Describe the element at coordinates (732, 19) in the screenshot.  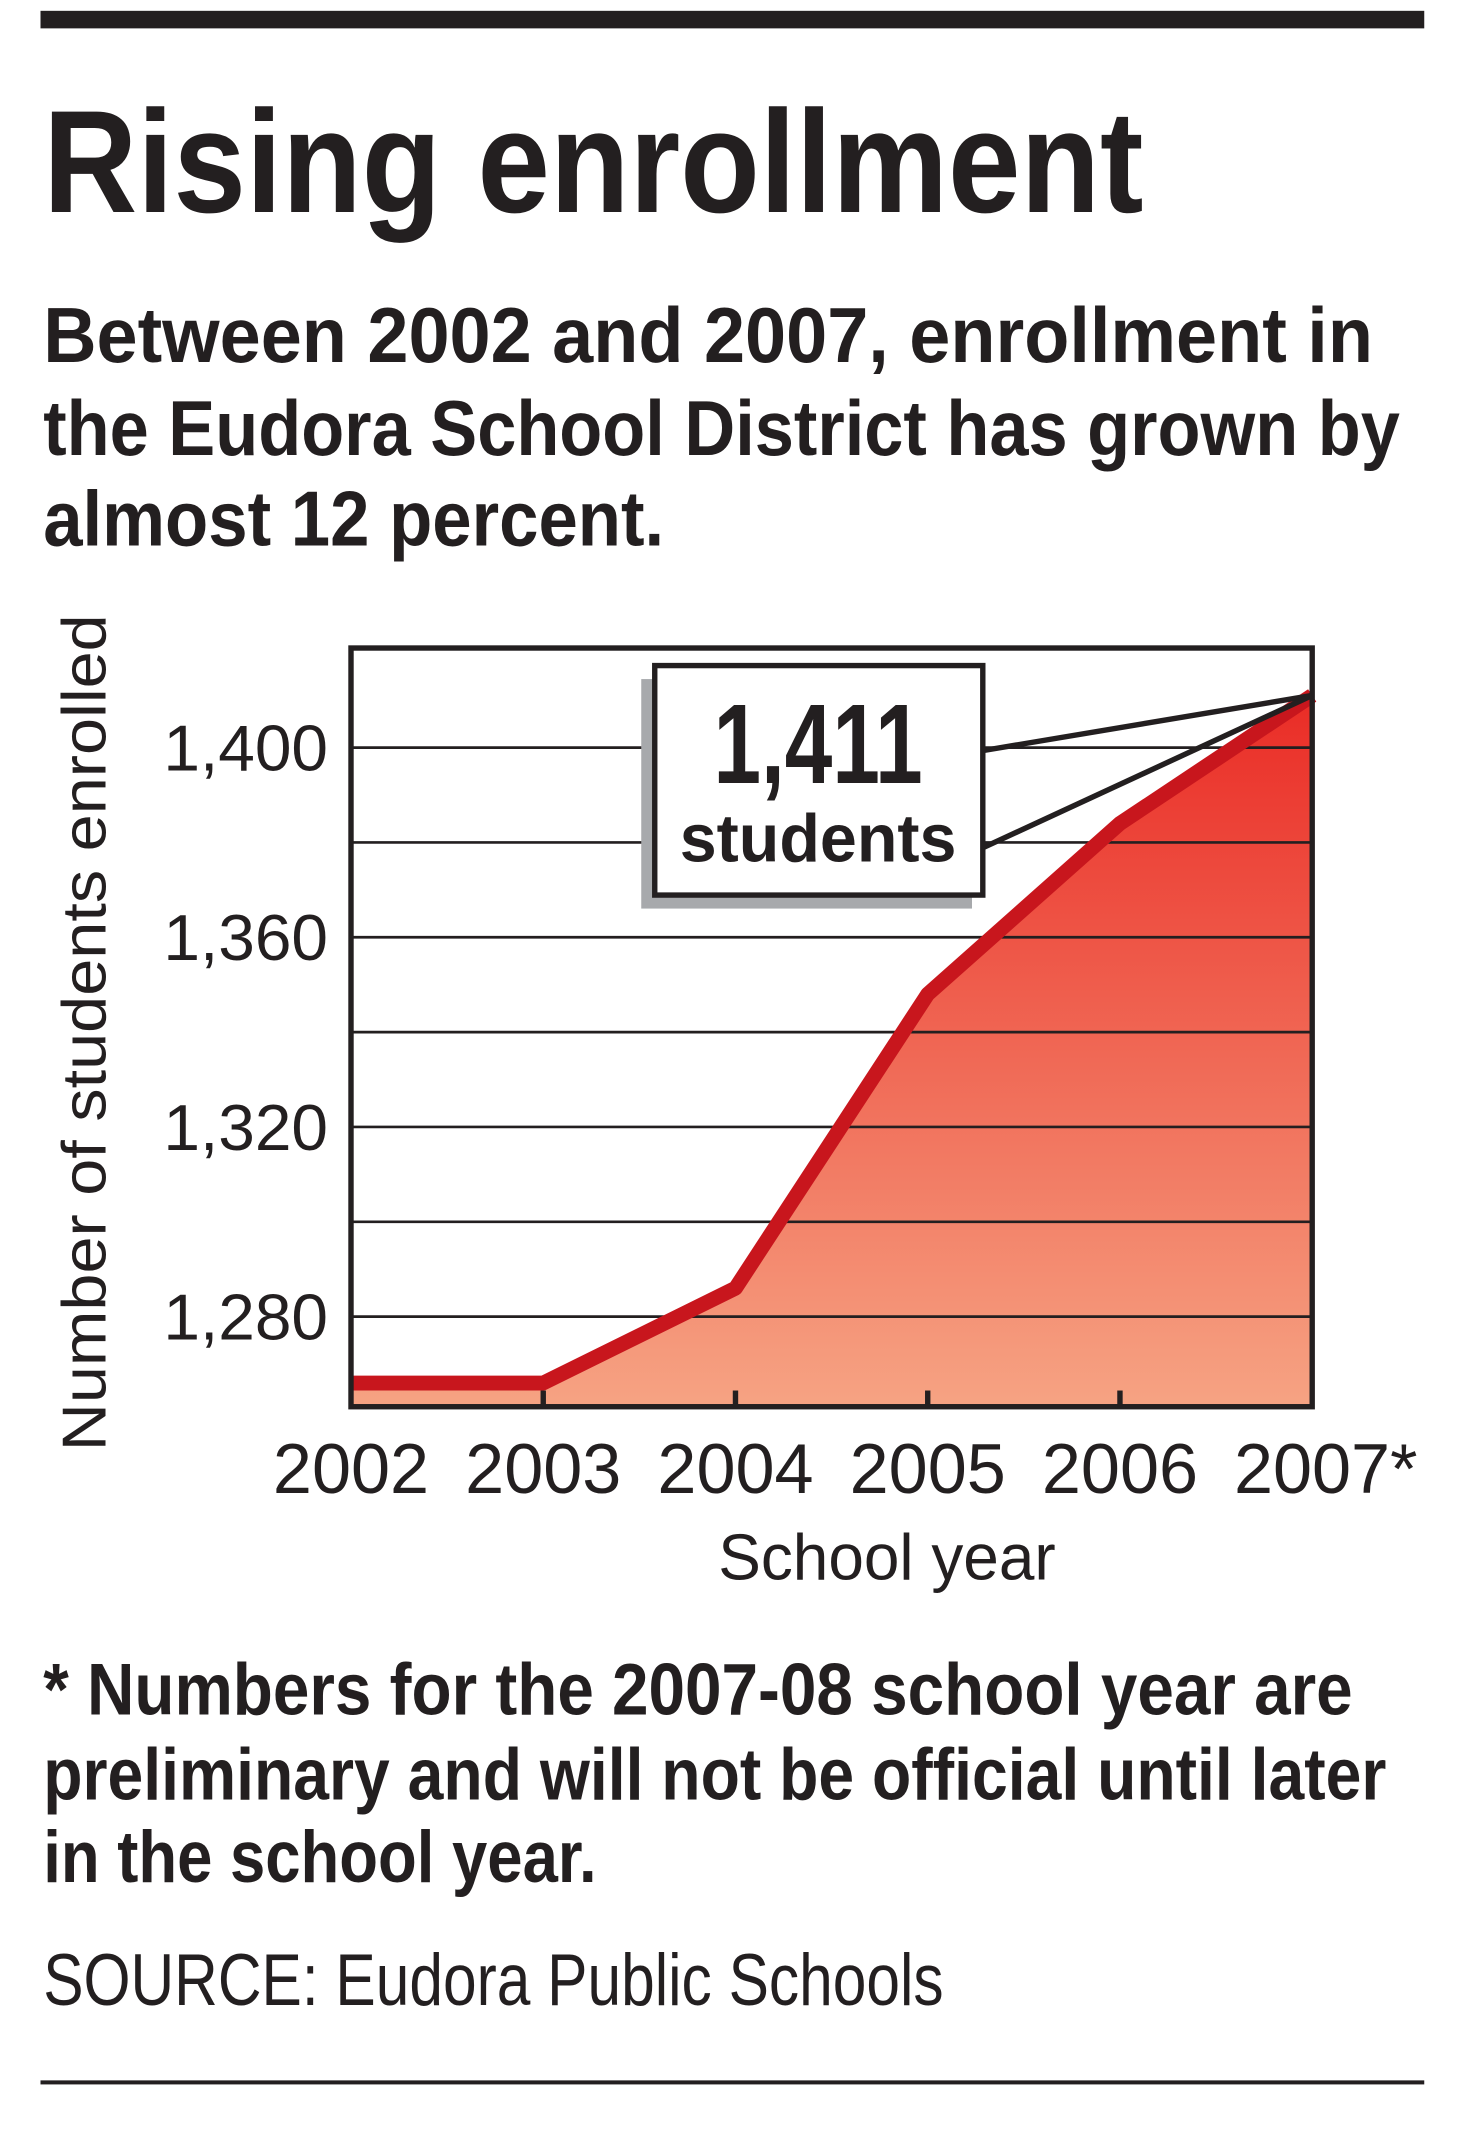
I see `top-rule` at that location.